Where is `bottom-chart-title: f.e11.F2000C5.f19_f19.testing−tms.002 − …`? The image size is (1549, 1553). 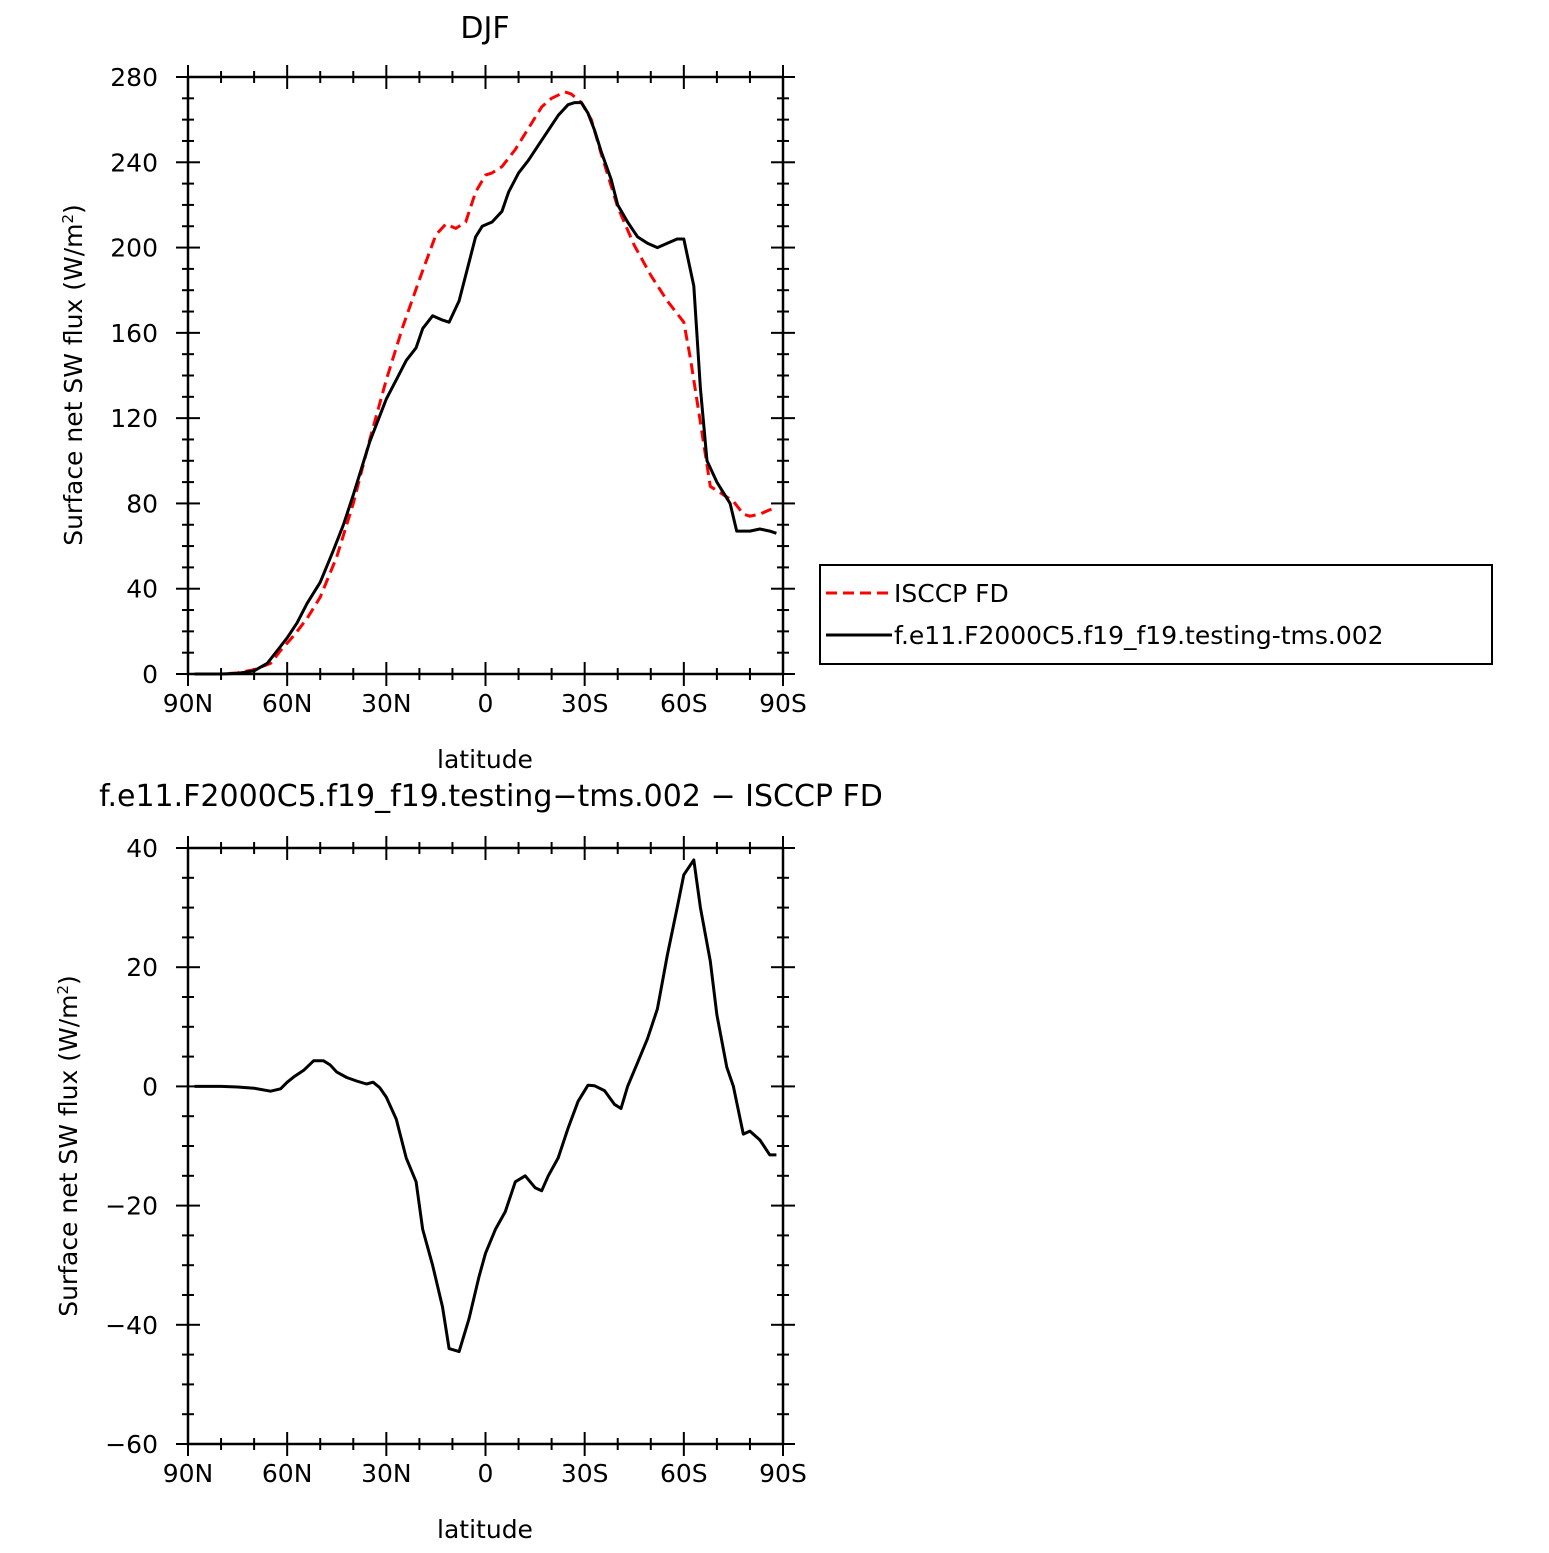 bottom-chart-title: f.e11.F2000C5.f19_f19.testing−tms.002 − … is located at coordinates (491, 796).